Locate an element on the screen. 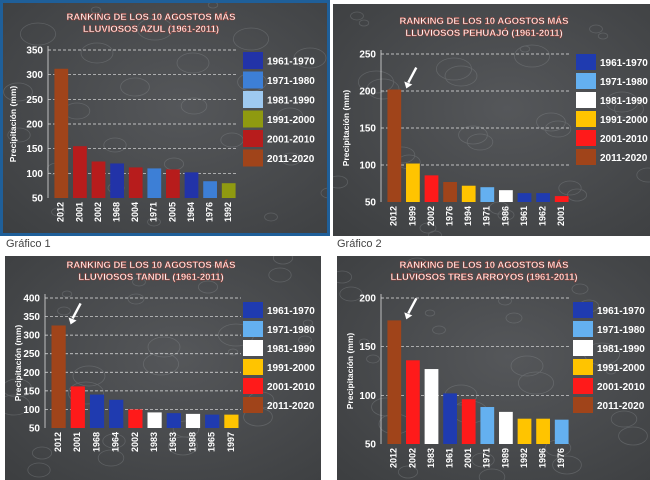 This screenshot has height=480, width=650. y-tick-label: 250 is located at coordinates (367, 55).